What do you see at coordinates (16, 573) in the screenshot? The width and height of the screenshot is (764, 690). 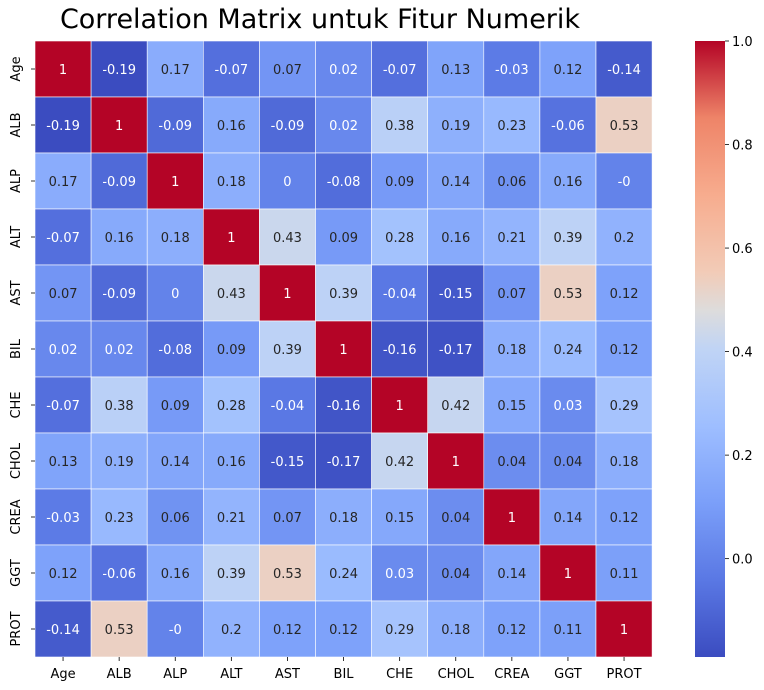 I see `y-tick-label: GGT` at bounding box center [16, 573].